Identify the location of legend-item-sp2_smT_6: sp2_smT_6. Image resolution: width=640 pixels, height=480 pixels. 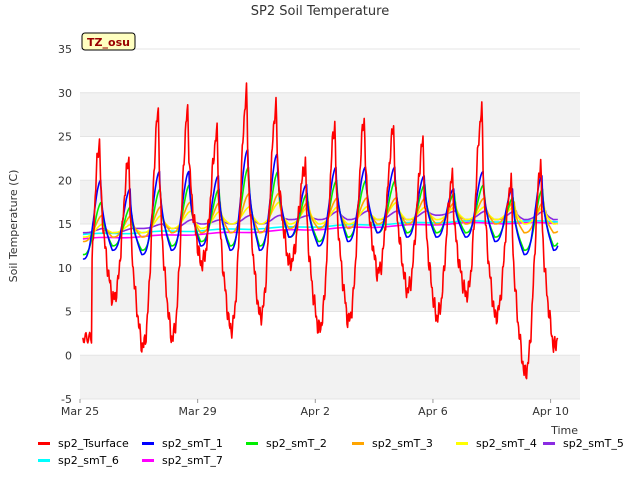
(78, 461).